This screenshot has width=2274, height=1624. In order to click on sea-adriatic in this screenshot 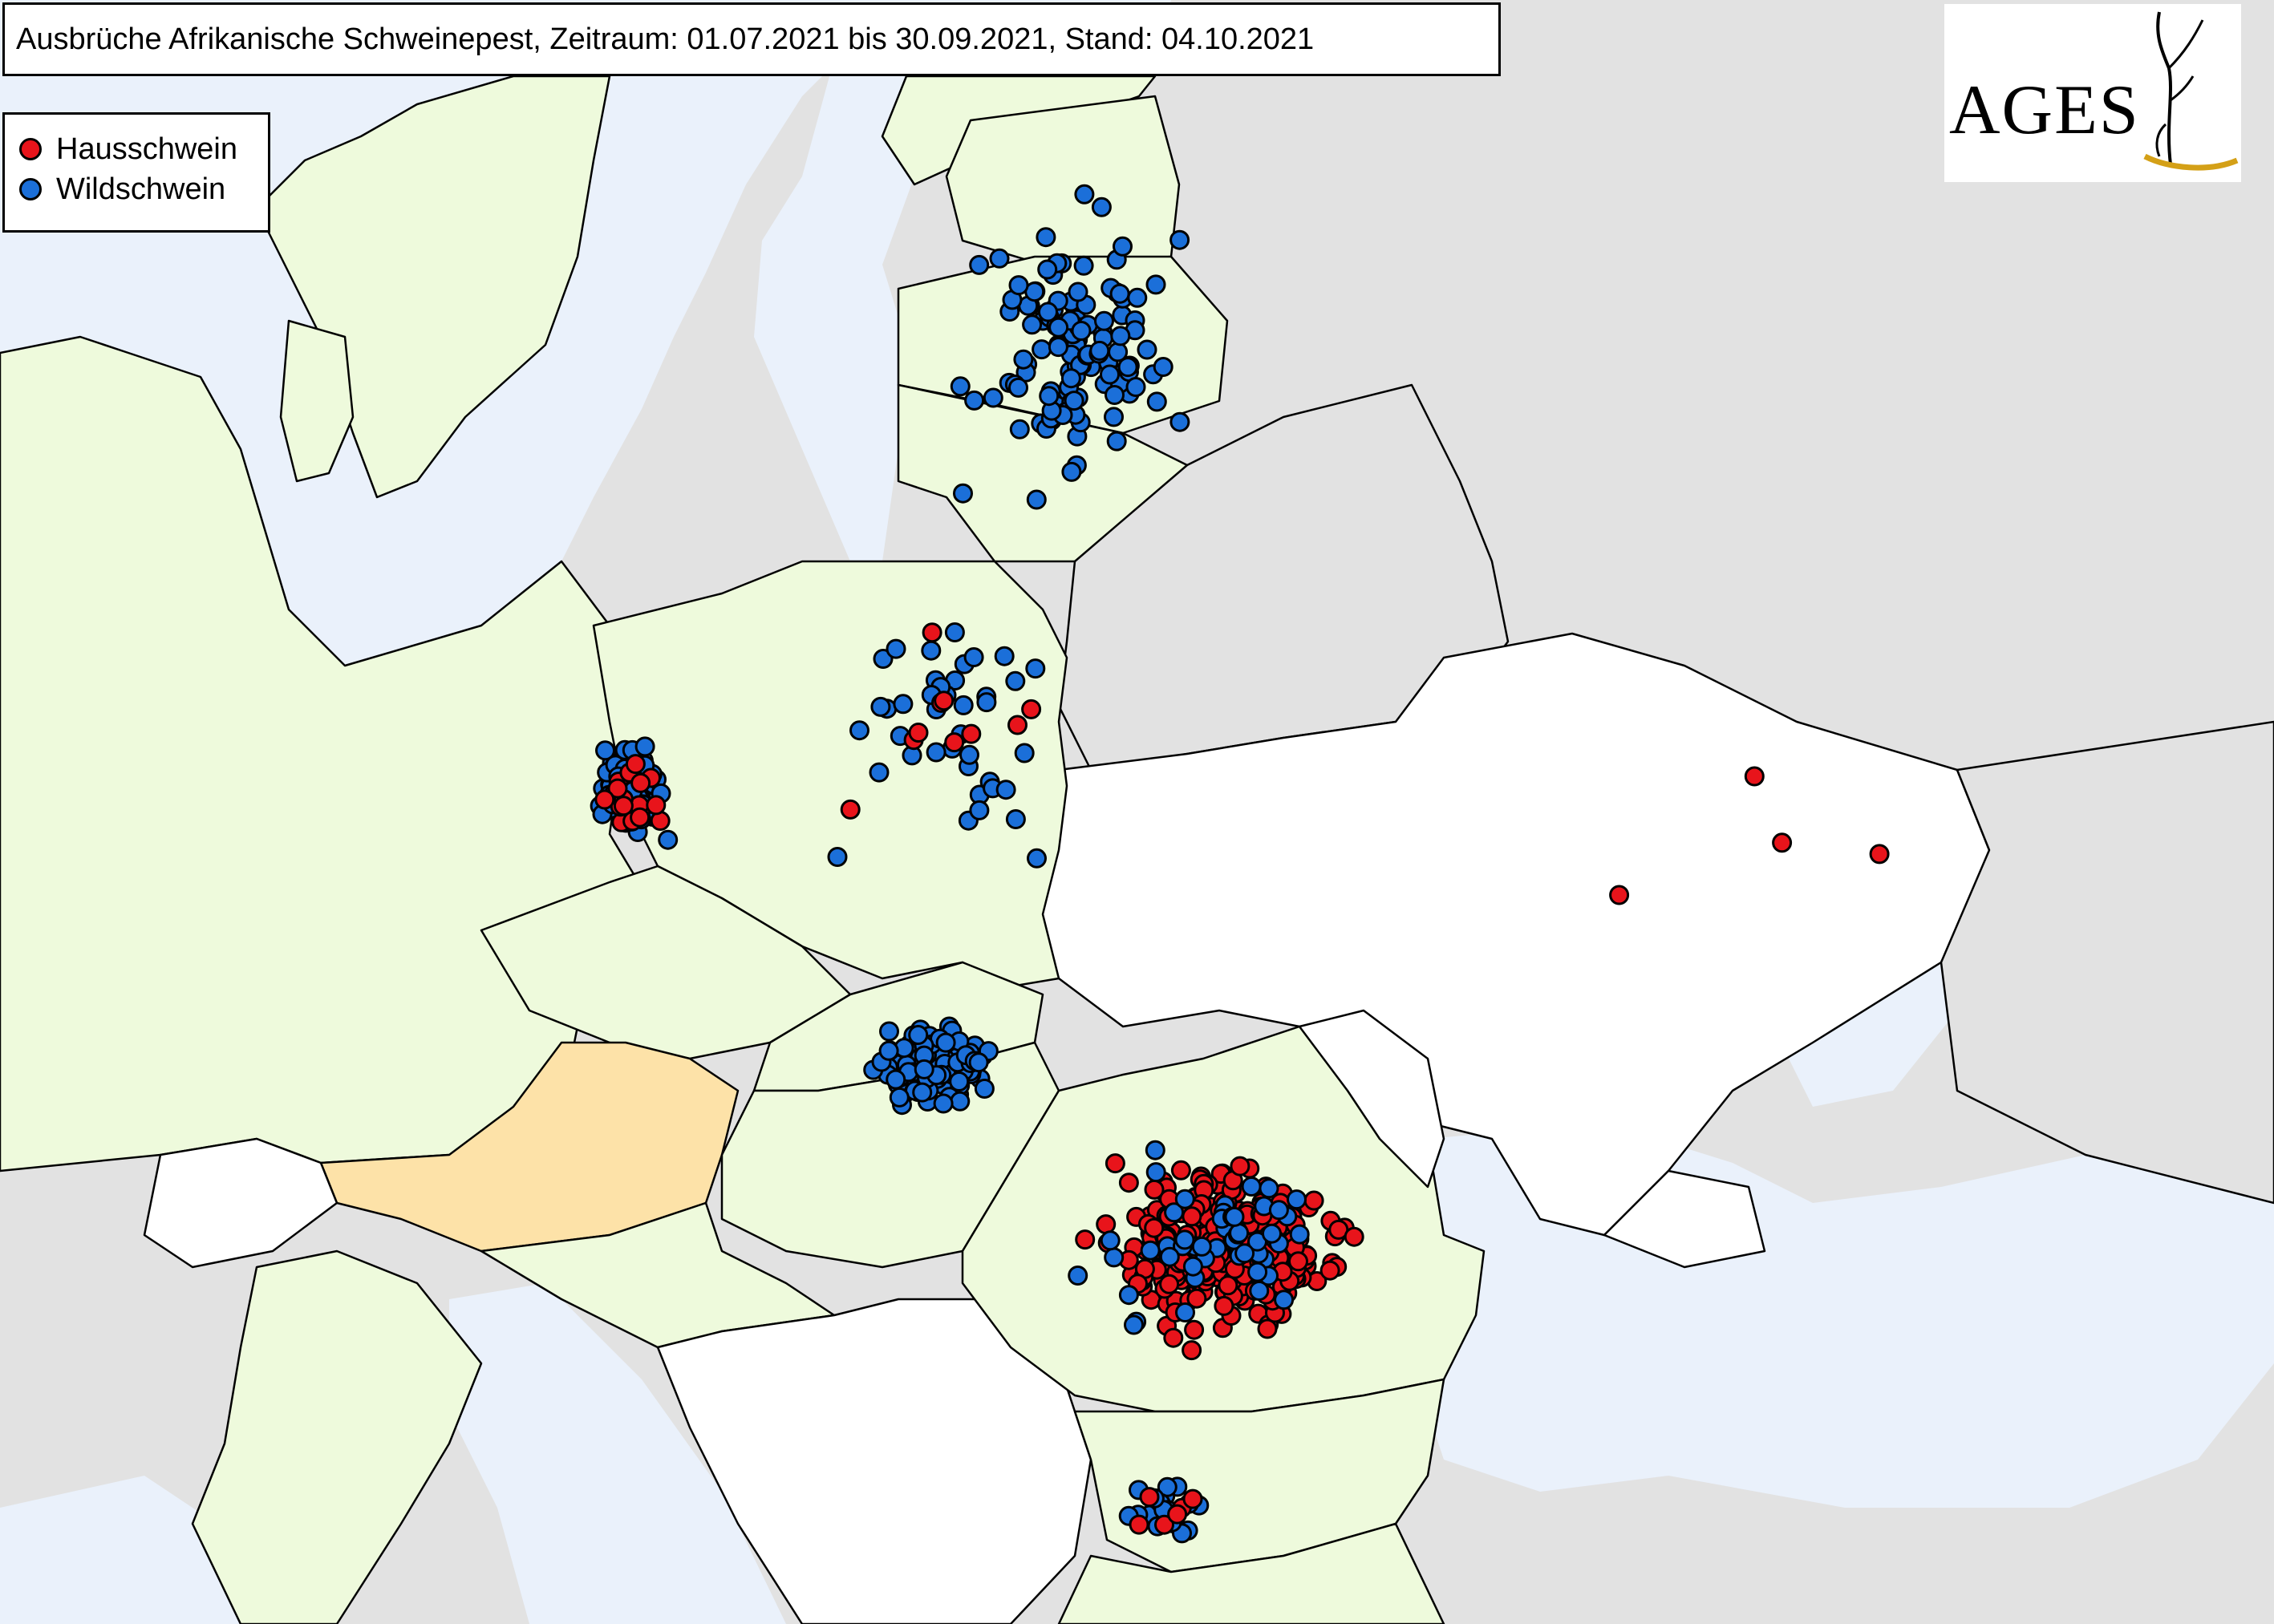, I will do `click(617, 1453)`.